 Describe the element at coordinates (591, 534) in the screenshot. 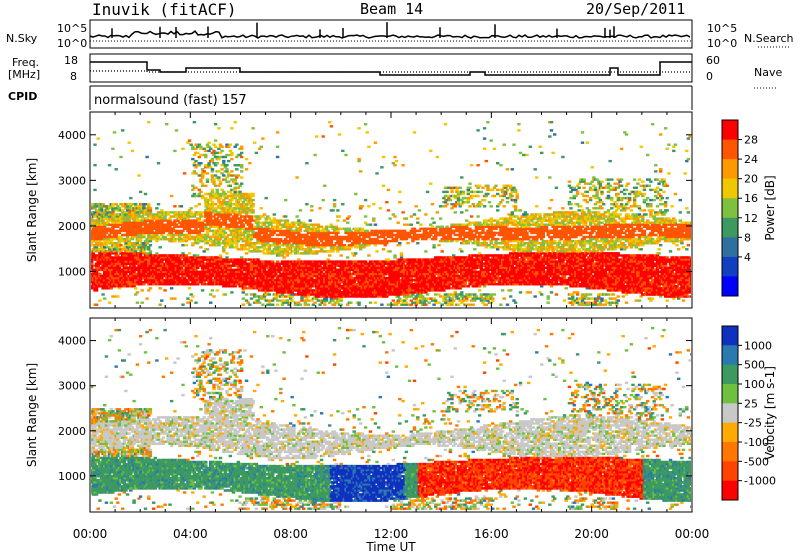

I see `x-tick-label: 20:00` at that location.